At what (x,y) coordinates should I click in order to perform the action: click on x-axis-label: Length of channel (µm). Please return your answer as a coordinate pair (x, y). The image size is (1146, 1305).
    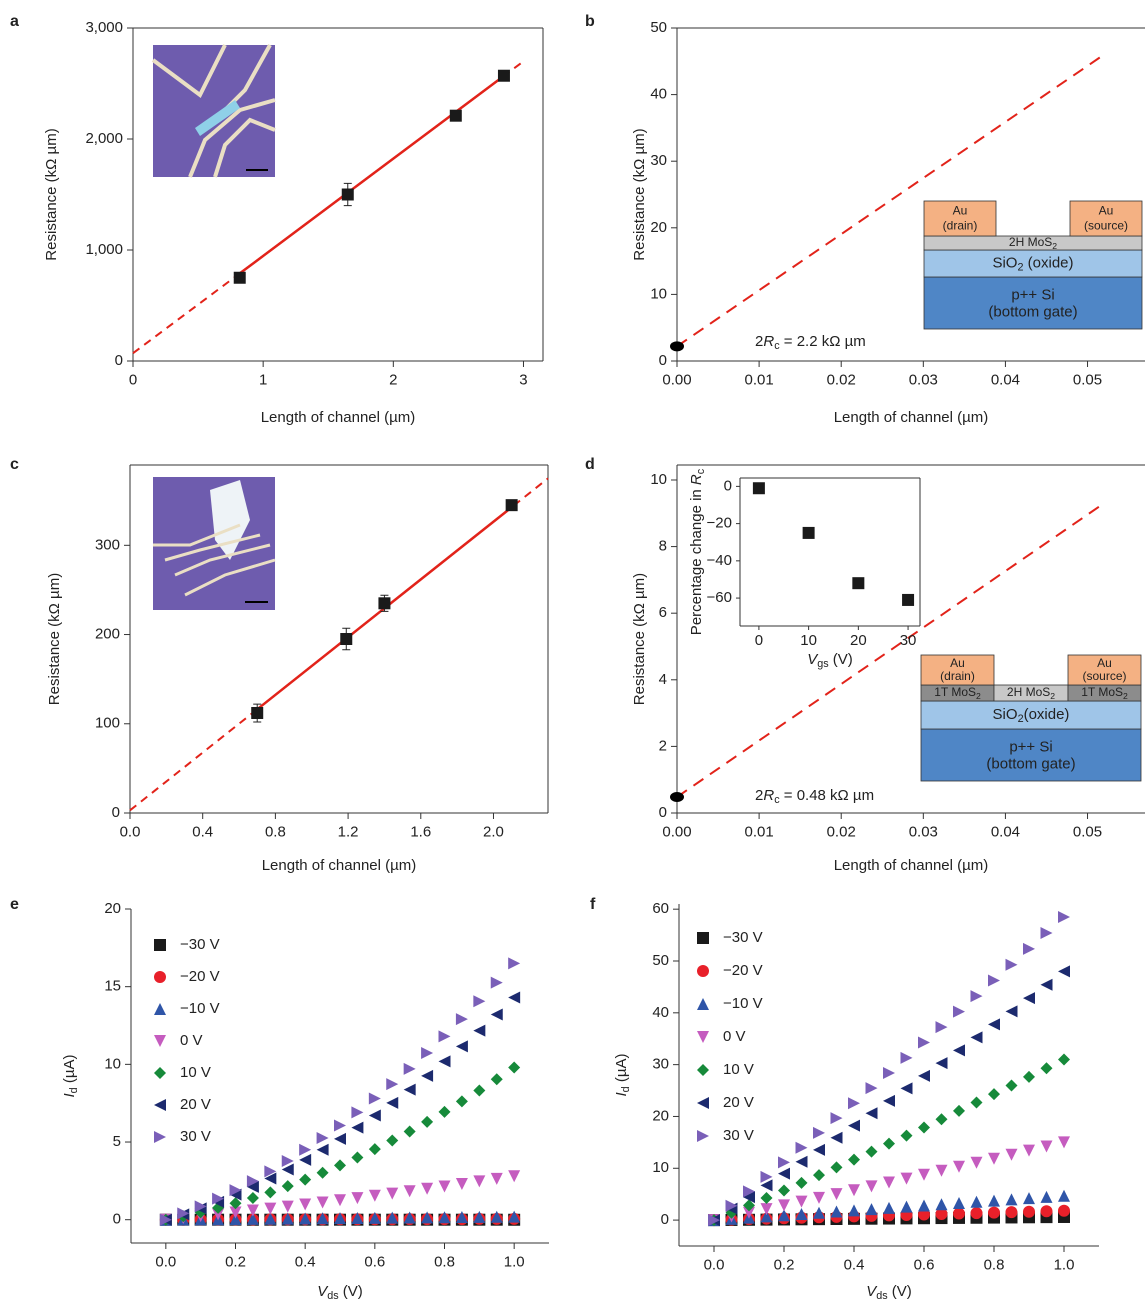
    Looking at the image, I should click on (911, 865).